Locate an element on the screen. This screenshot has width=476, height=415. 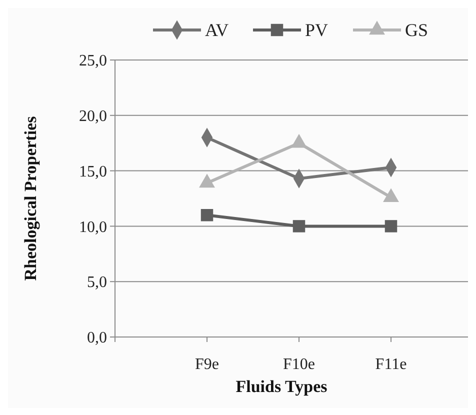
legend-label: PV is located at coordinates (316, 30).